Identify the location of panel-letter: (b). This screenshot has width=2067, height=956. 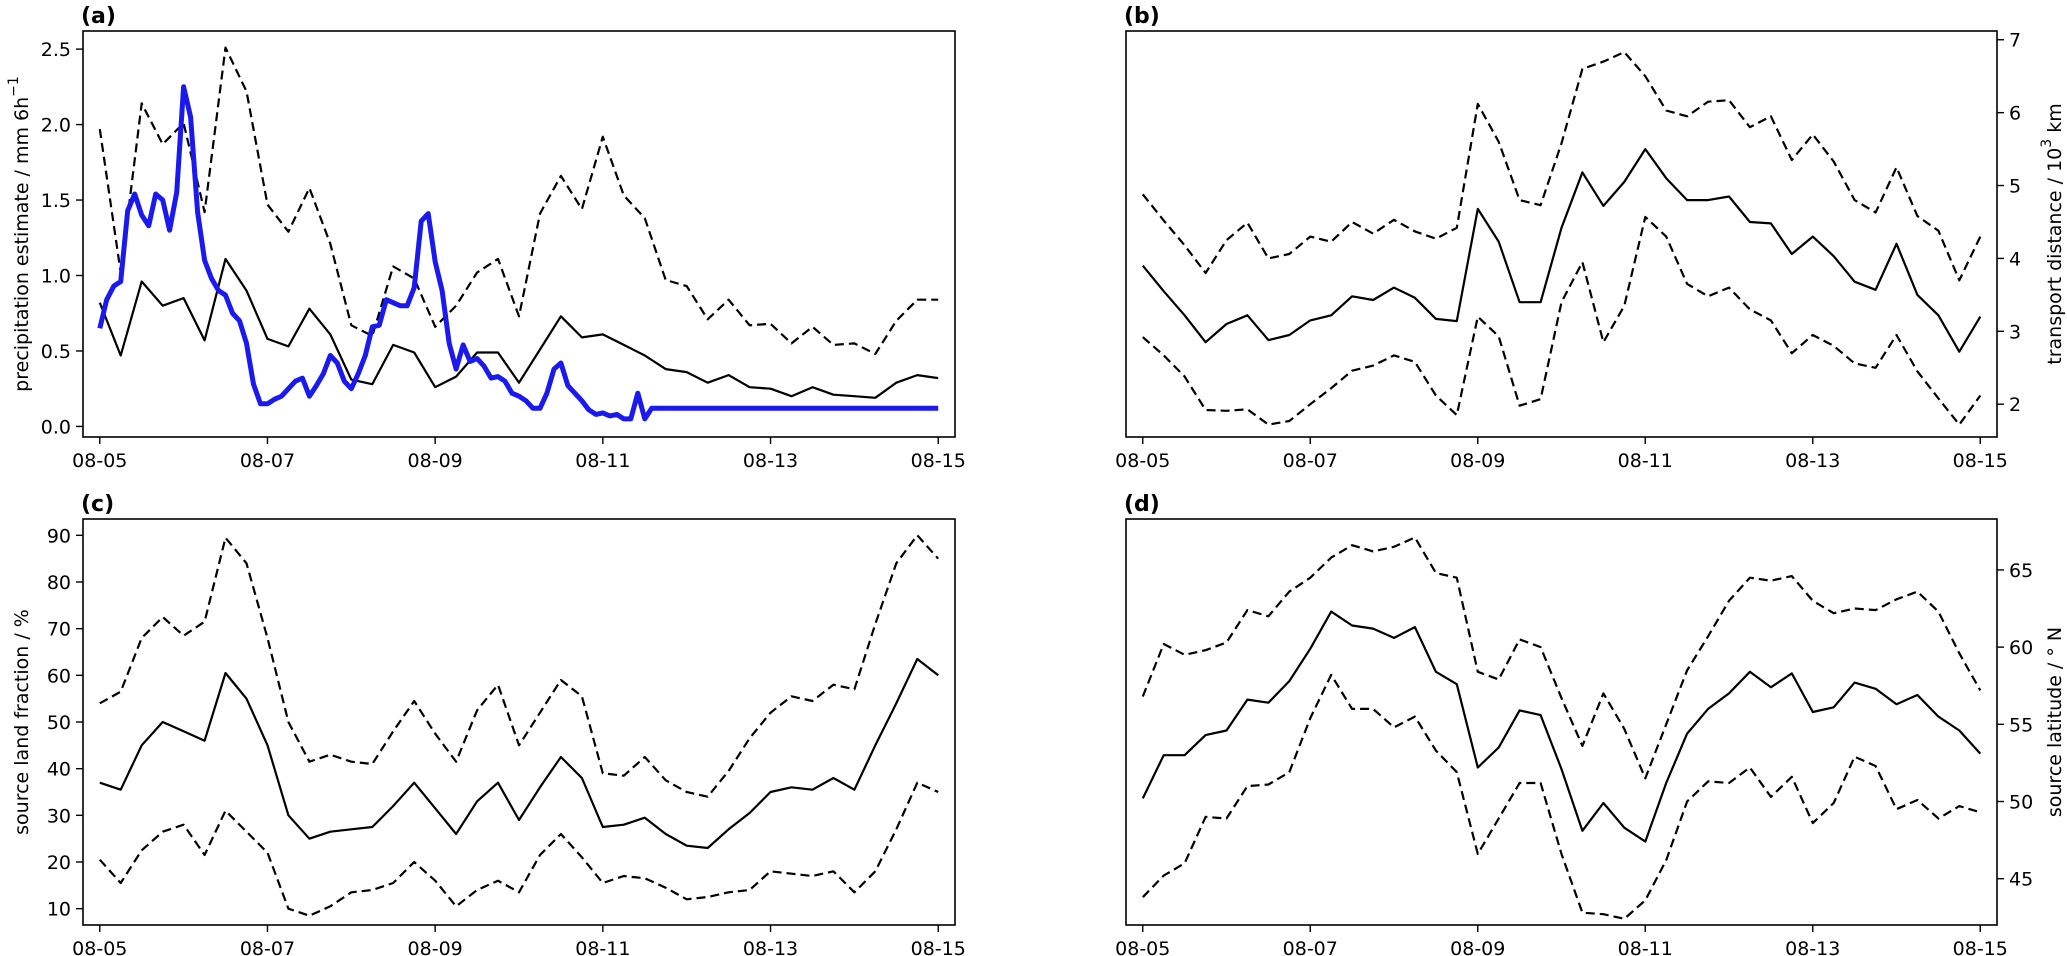
(1142, 16).